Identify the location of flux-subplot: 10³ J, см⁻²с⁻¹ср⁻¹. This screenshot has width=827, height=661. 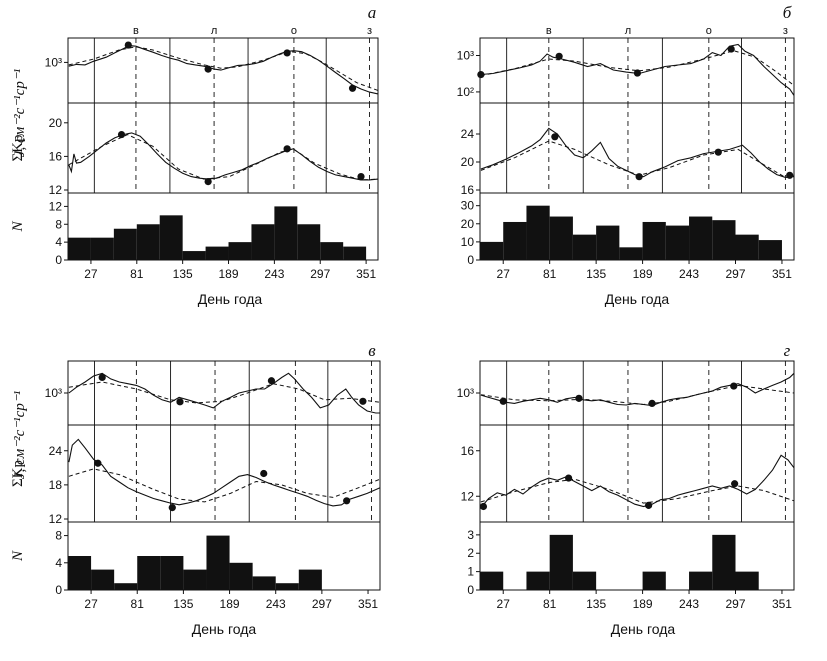
(195, 97).